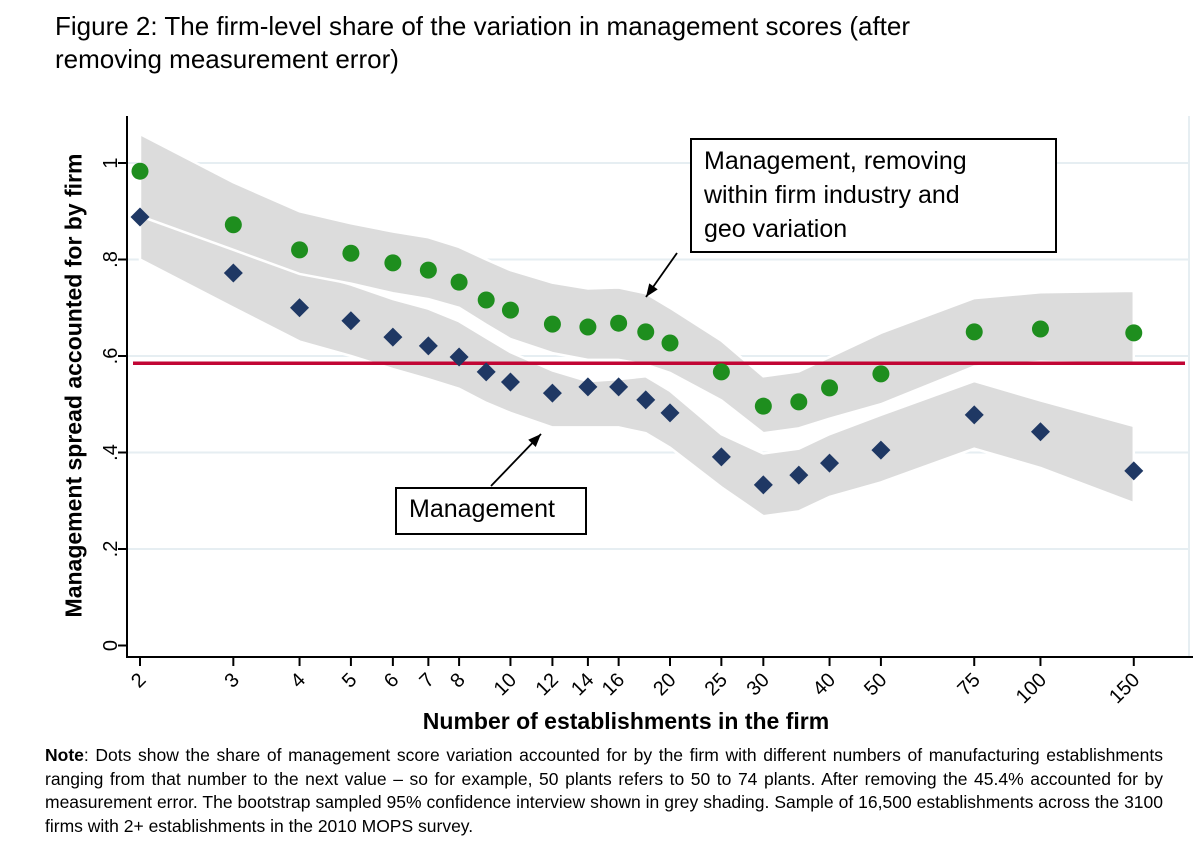  Describe the element at coordinates (64, 755) in the screenshot. I see `note-label: Note` at that location.